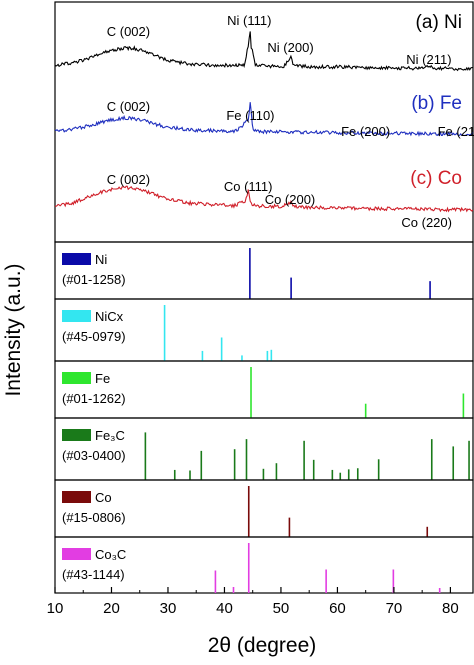  I want to click on peak-label: Co (200), so click(290, 199).